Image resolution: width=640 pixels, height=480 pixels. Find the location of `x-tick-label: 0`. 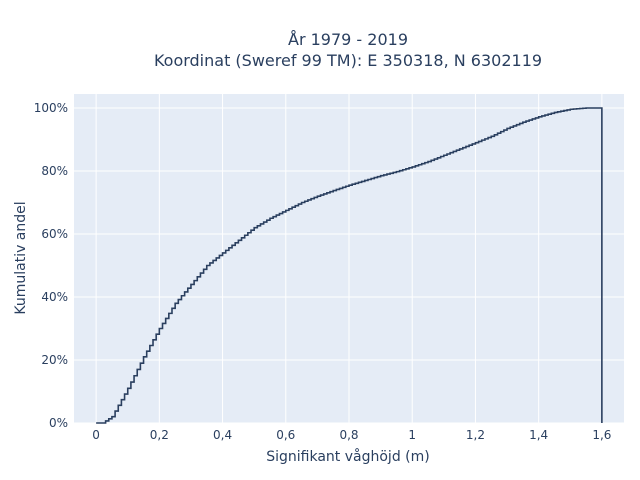

x-tick-label: 0 is located at coordinates (96, 435).